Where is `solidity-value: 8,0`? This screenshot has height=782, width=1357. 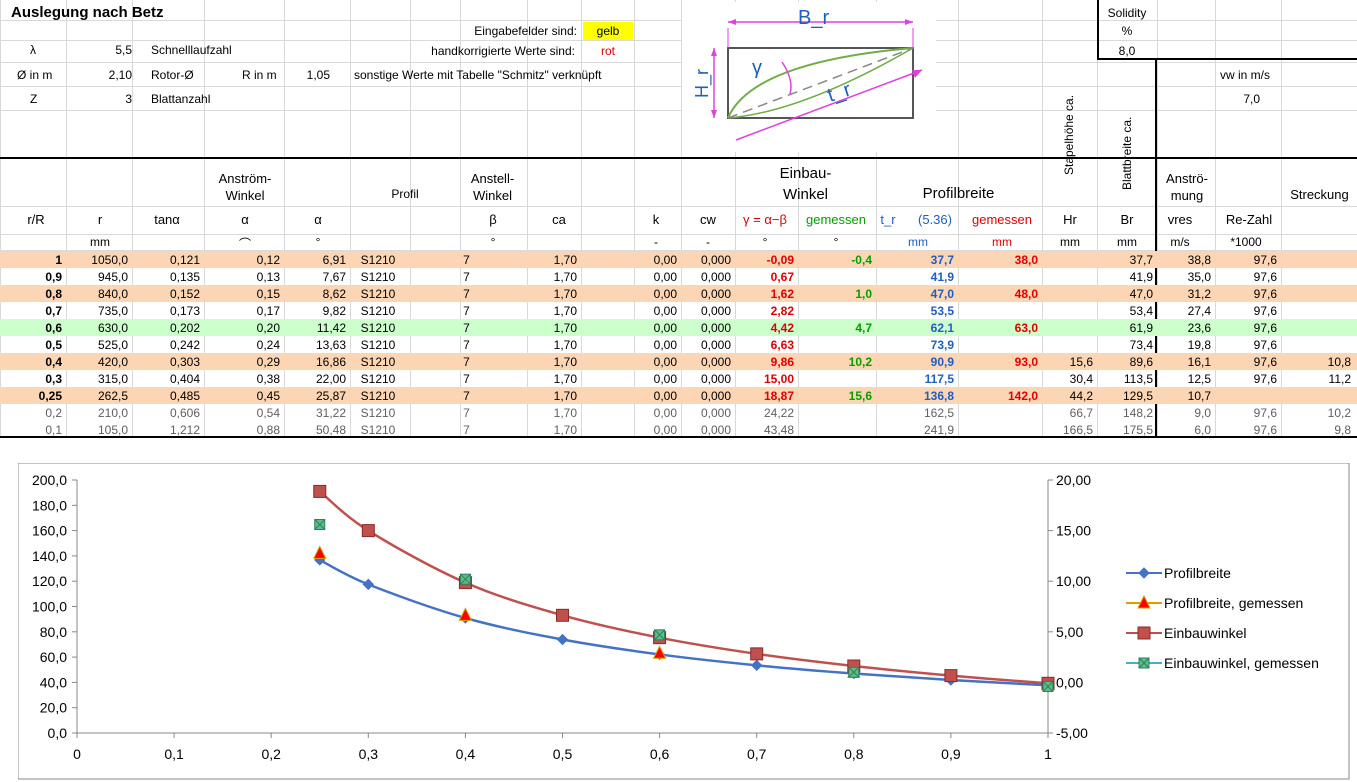
solidity-value: 8,0 is located at coordinates (1127, 51).